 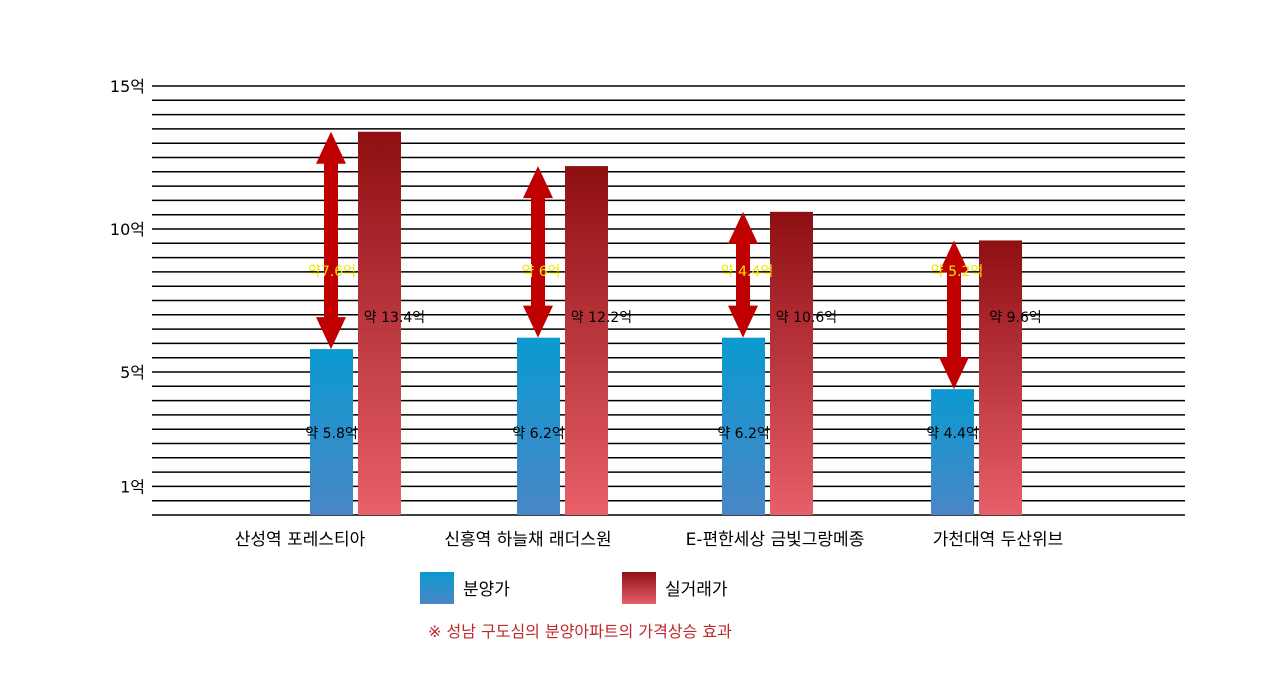 What do you see at coordinates (332, 272) in the screenshot?
I see `difference-label: 약7.6억` at bounding box center [332, 272].